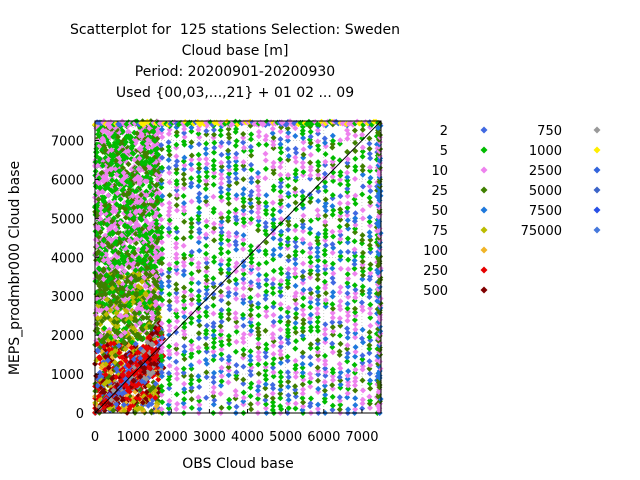 The width and height of the screenshot is (640, 480). I want to click on y-tick-label: 7000, so click(67, 141).